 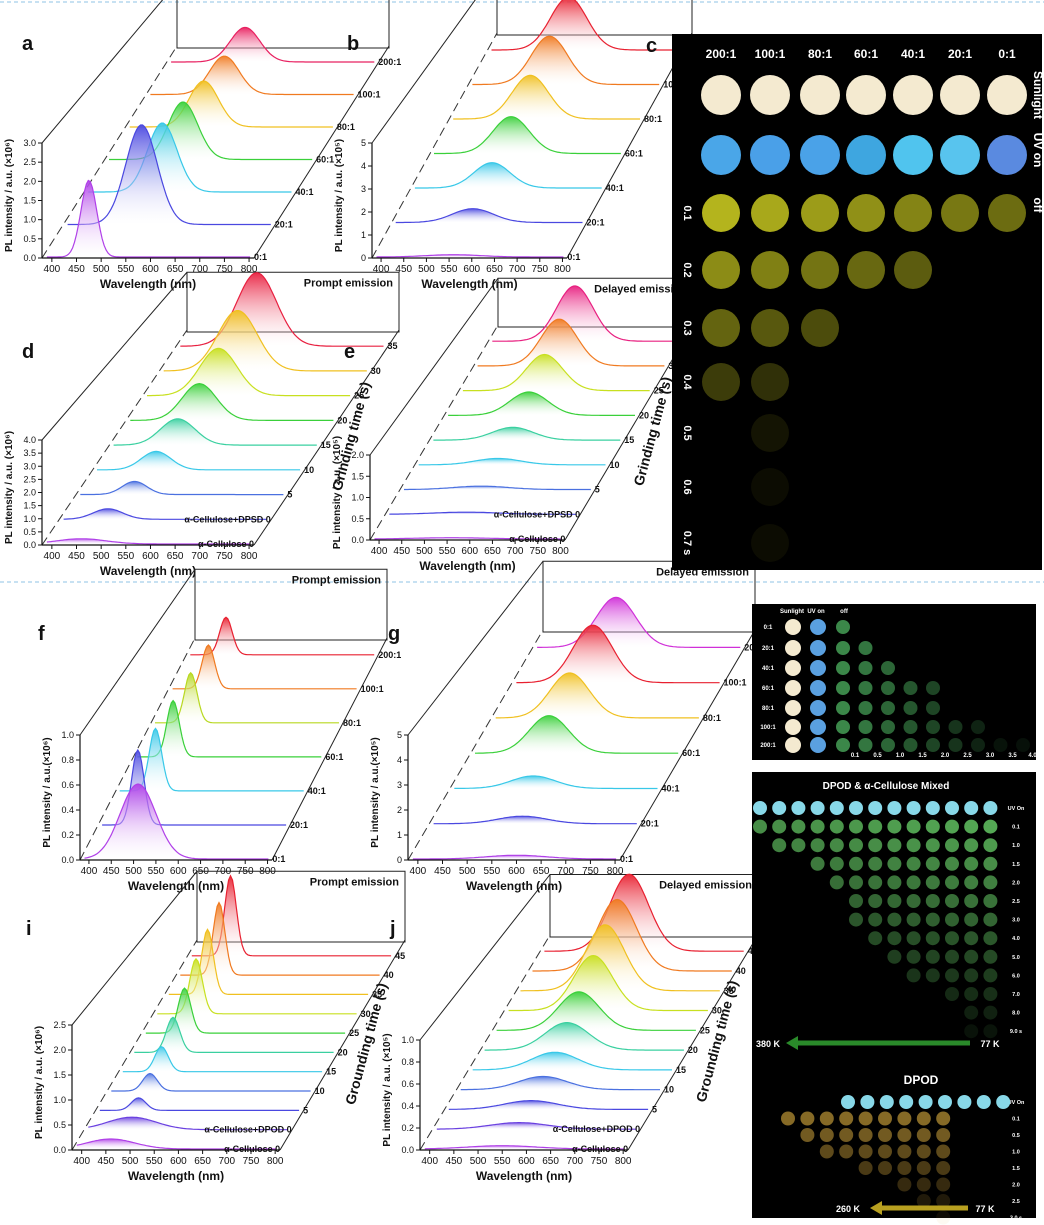 I want to click on sample-uv-k, so click(x=760, y=808).